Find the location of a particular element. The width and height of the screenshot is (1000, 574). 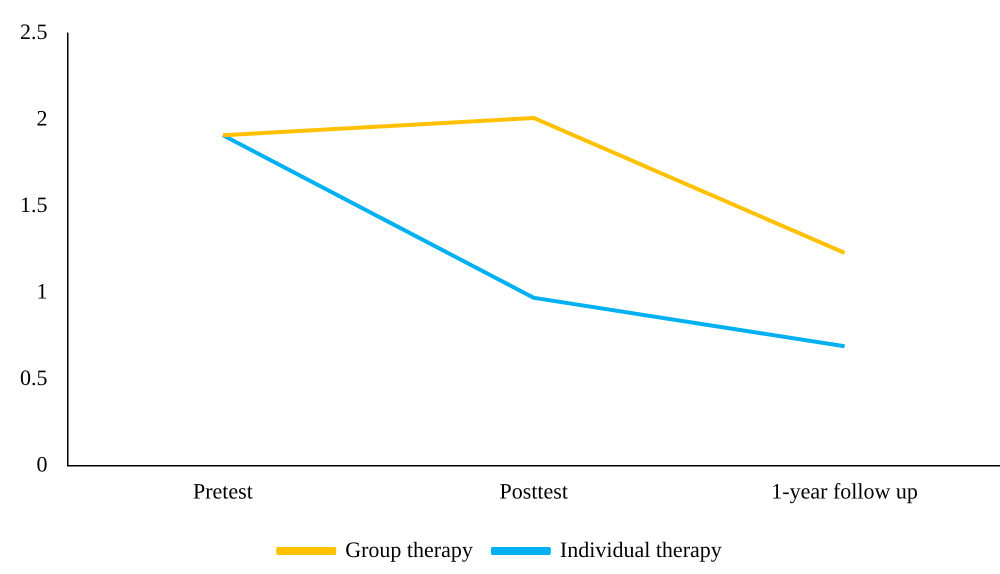

x-tick-label: Posttest is located at coordinates (534, 491).